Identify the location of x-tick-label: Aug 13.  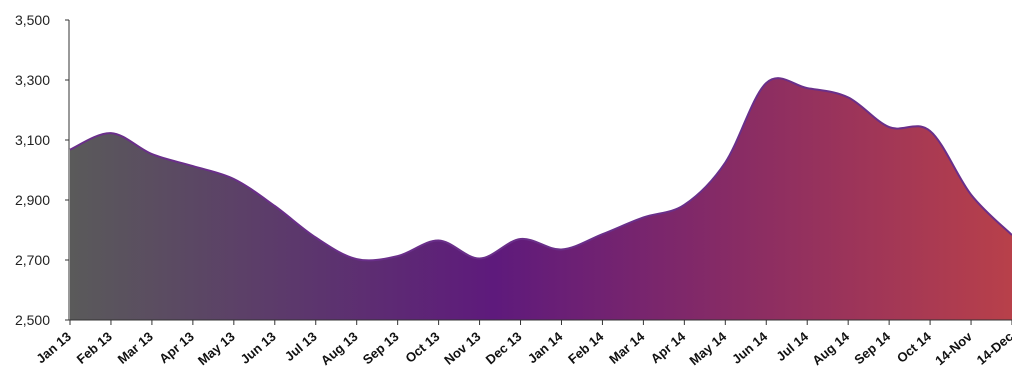
(339, 348).